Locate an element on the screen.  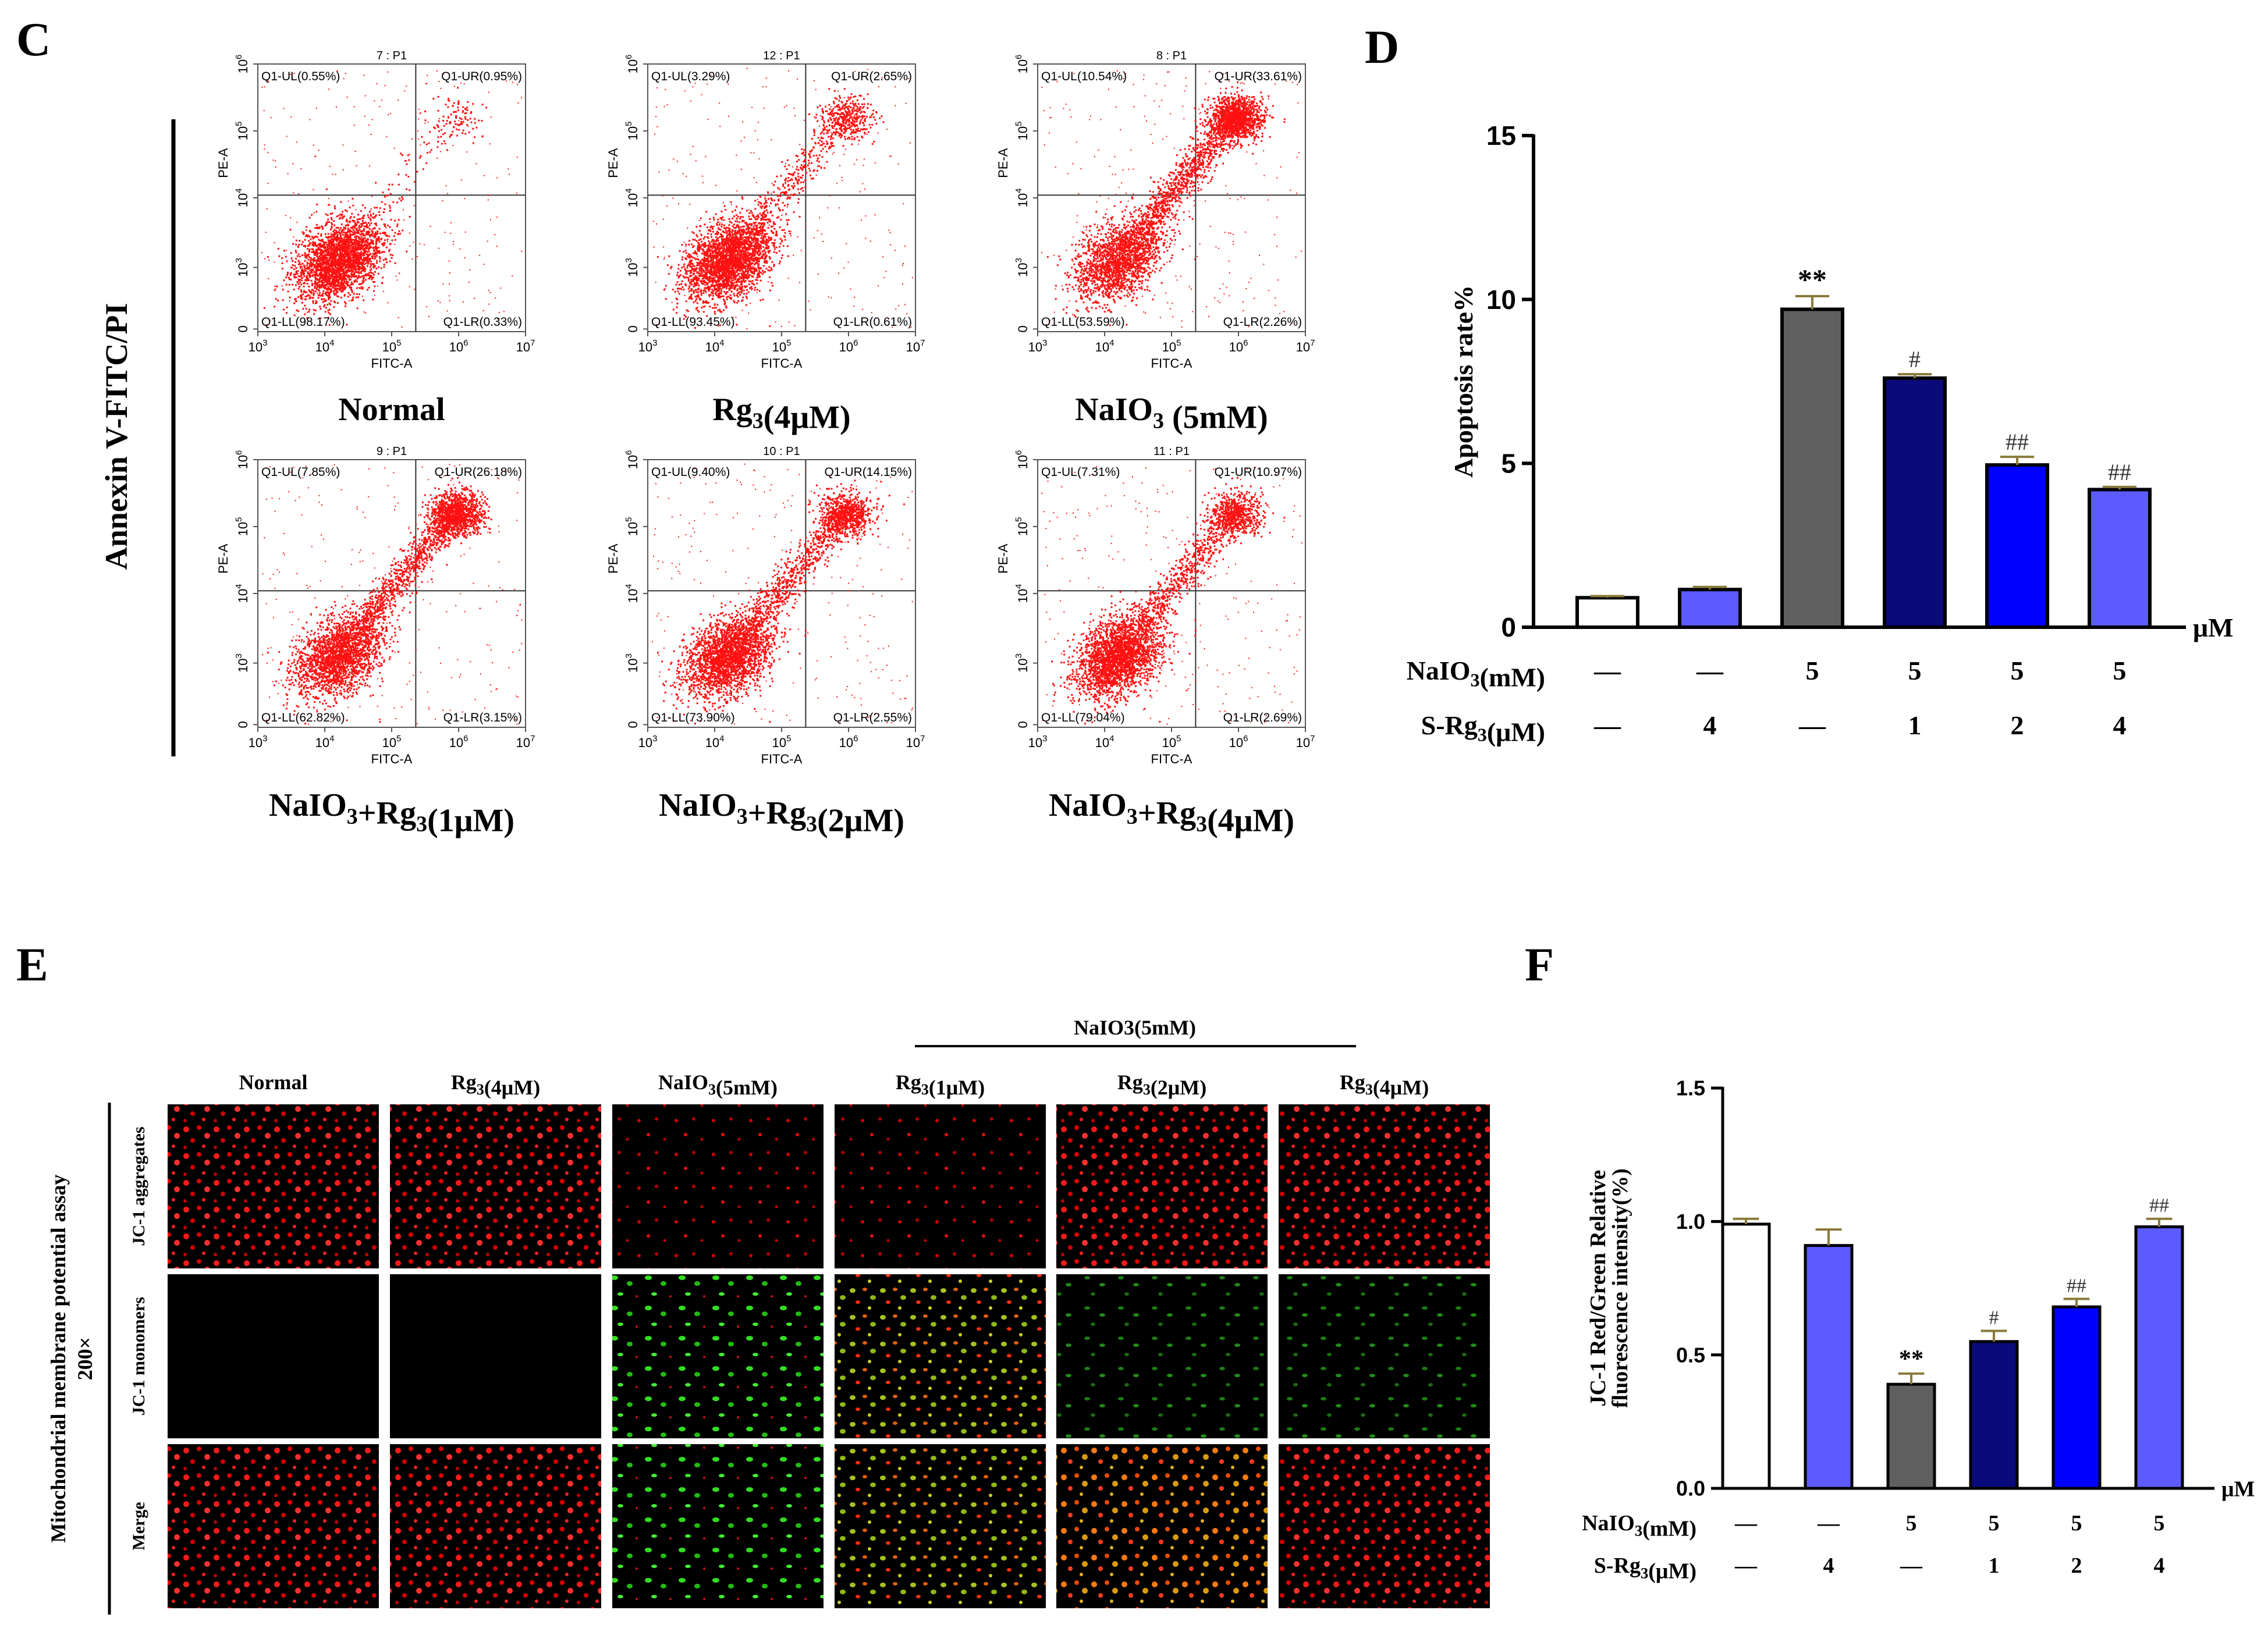
quadrant-ur: Q1-UR(33.61%) is located at coordinates (1258, 76).